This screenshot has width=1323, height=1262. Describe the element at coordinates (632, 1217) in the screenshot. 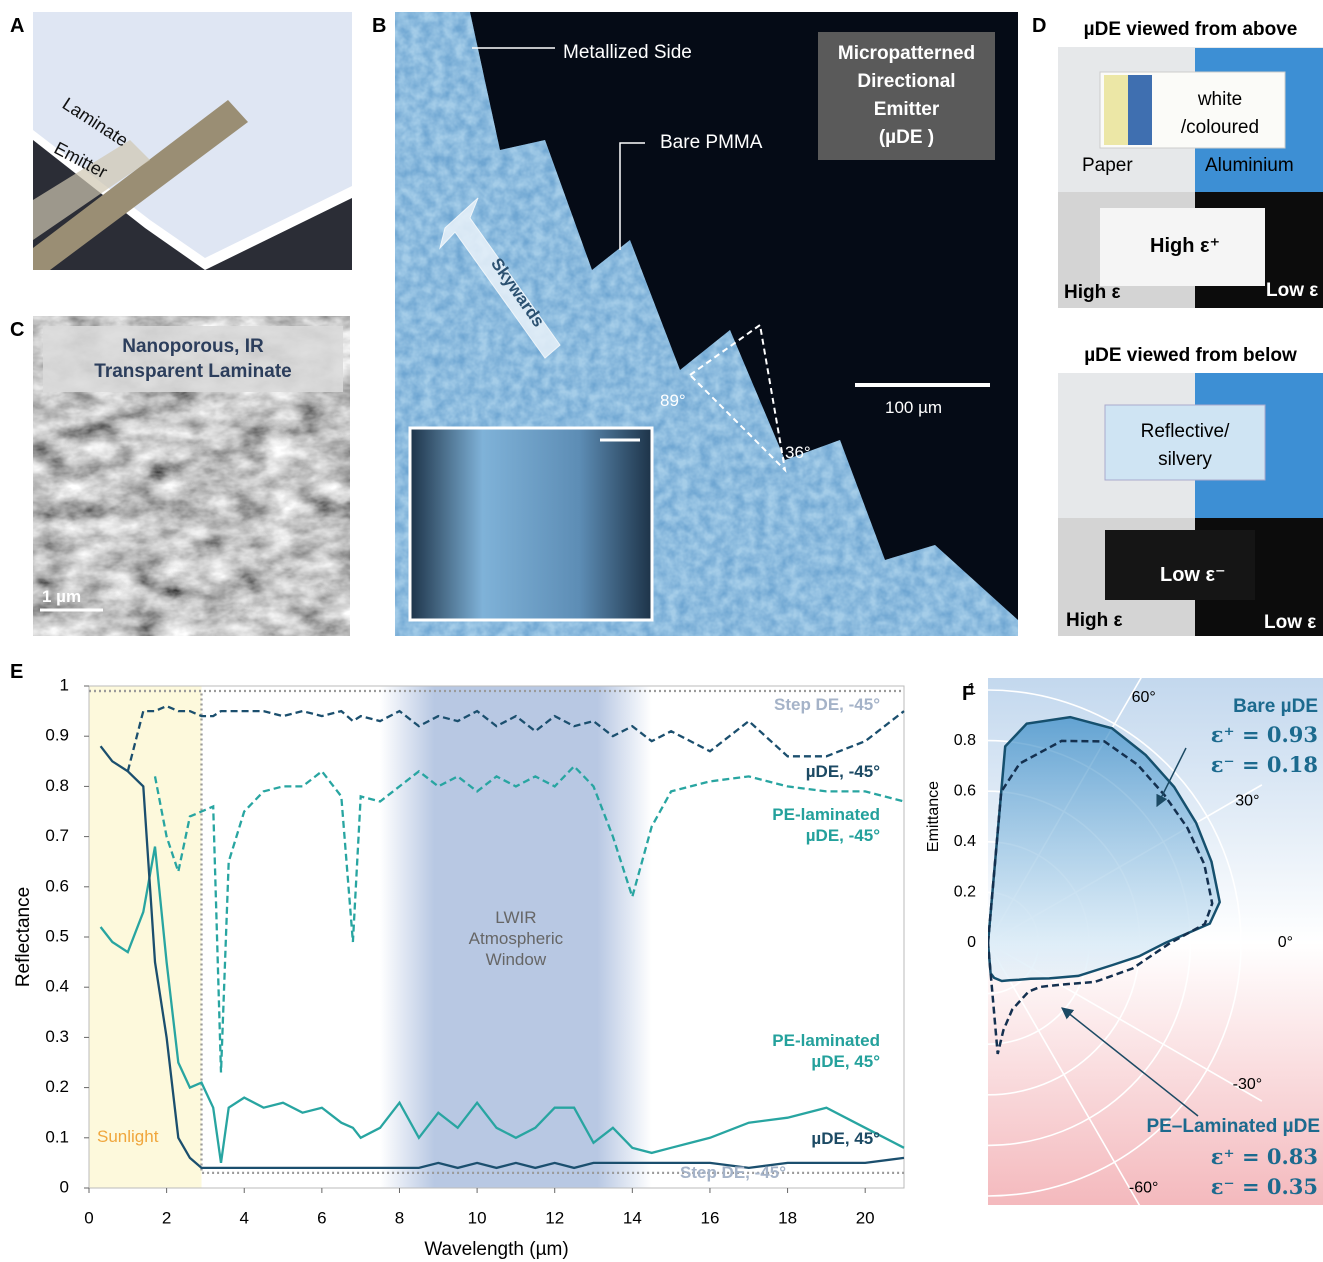

I see `x-tick-label: 14` at that location.